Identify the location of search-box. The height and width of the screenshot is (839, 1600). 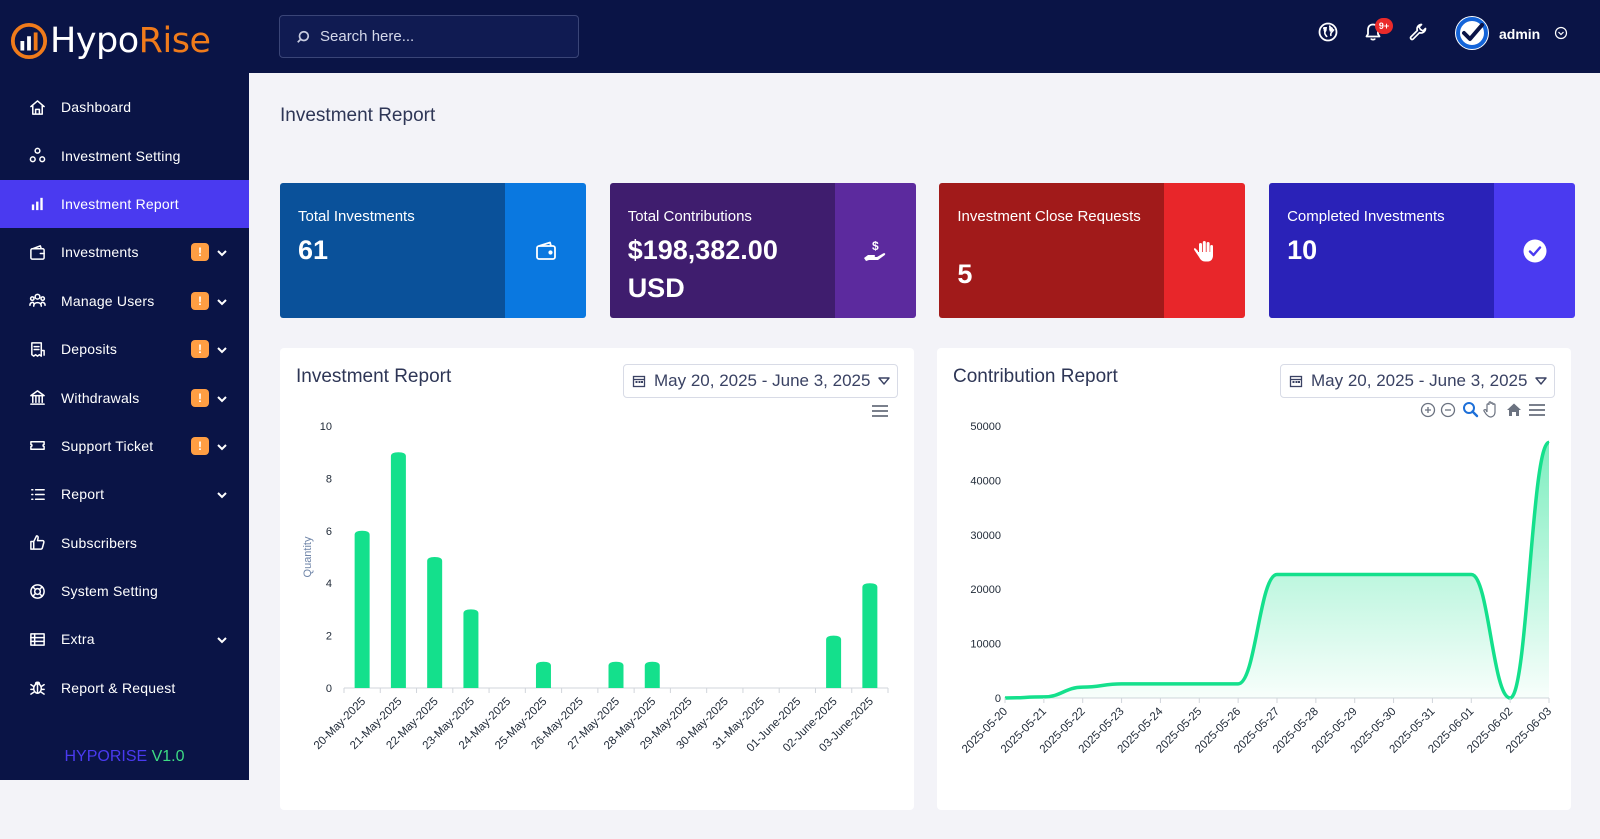
(429, 36).